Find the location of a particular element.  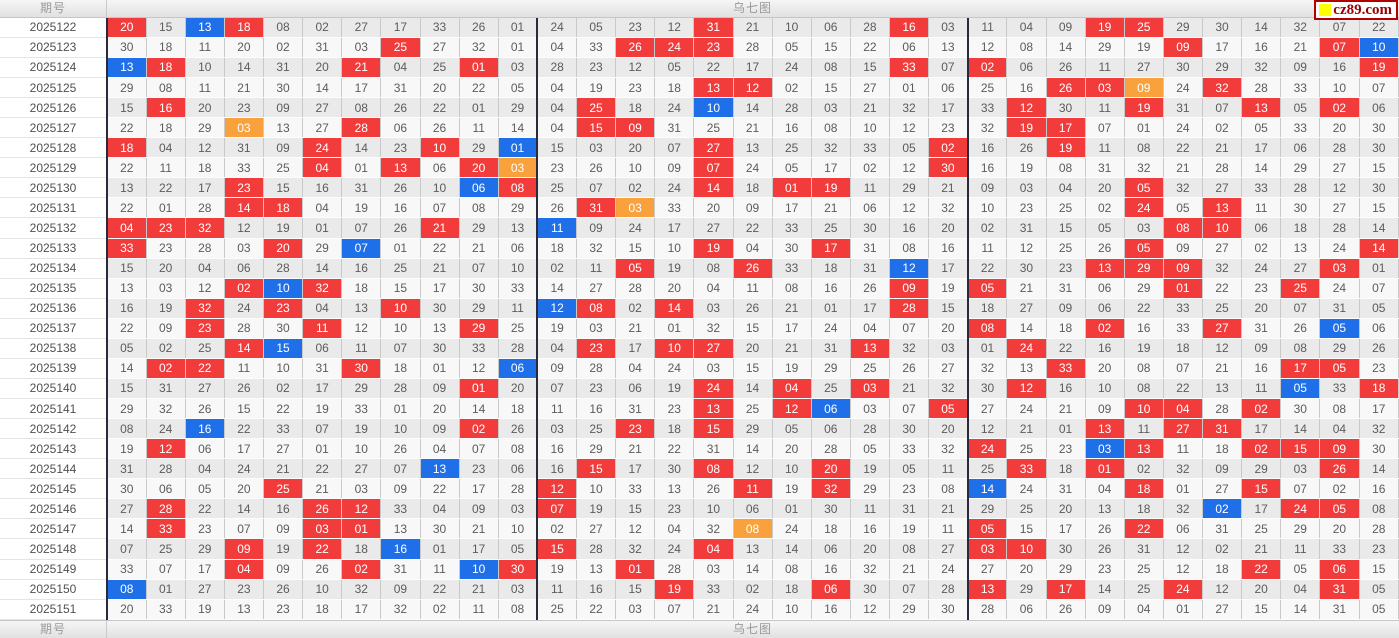

ball-cell: 28 is located at coordinates (205, 248).